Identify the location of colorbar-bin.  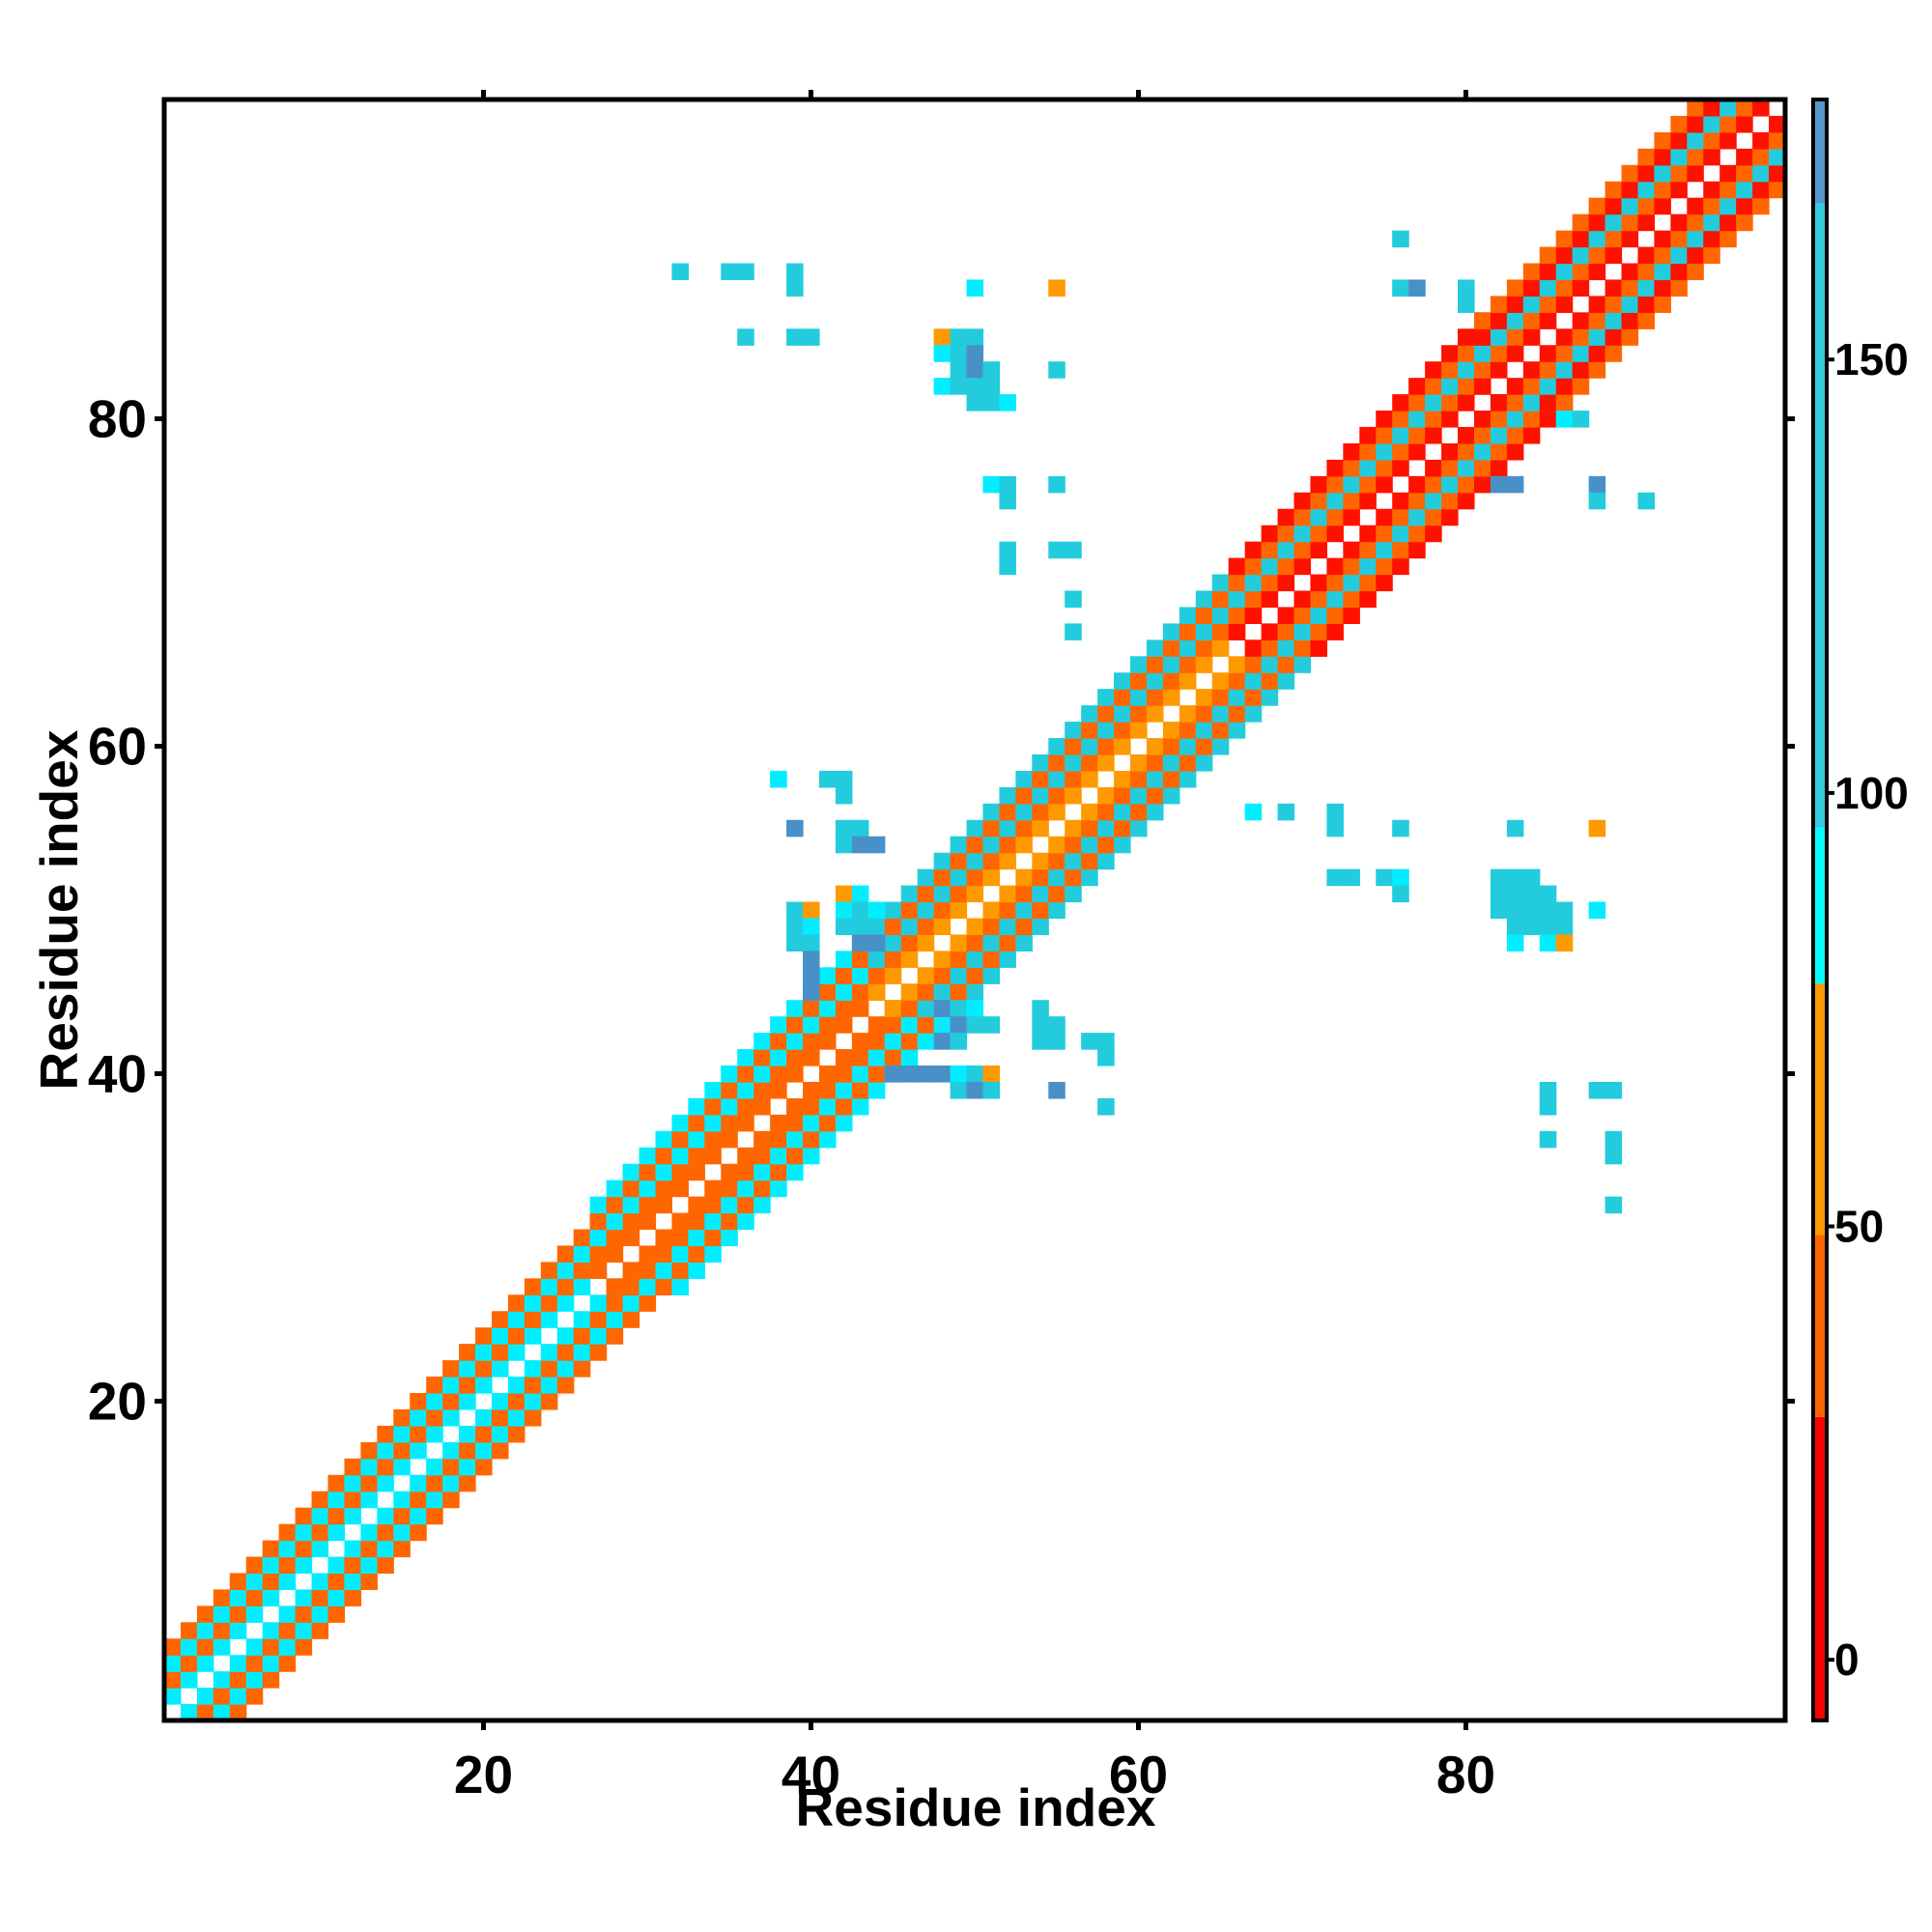
(1820, 151).